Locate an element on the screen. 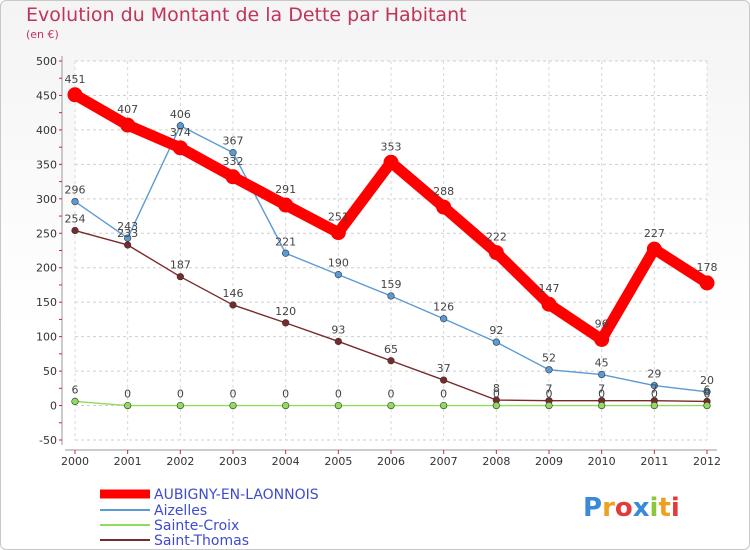 The height and width of the screenshot is (550, 750). data-label: 190 is located at coordinates (338, 263).